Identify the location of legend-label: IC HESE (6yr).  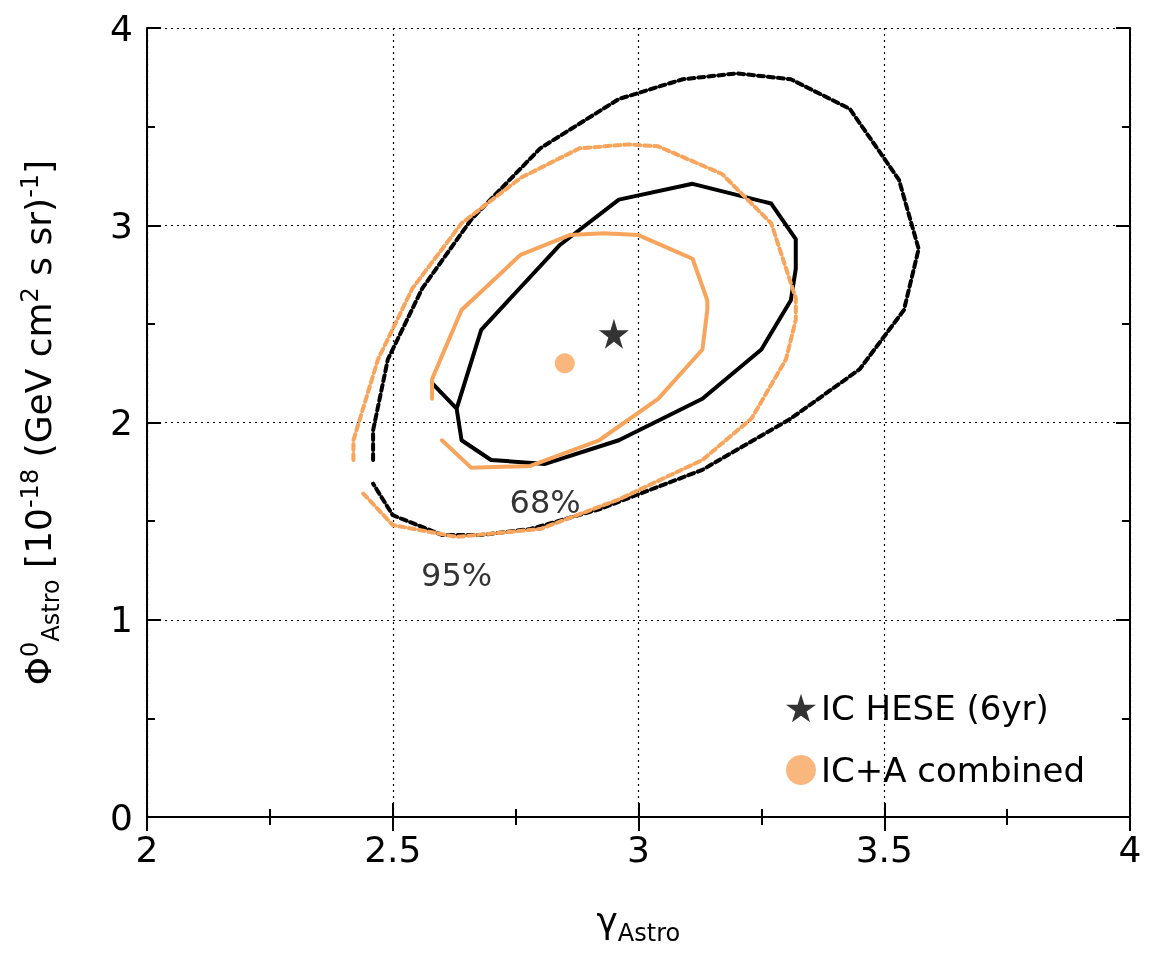
(934, 708).